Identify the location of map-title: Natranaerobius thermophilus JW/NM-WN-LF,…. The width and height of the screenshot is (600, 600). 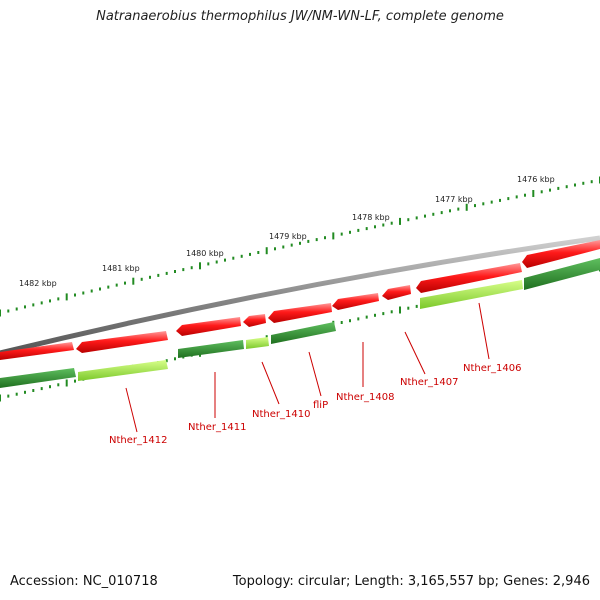
(300, 16).